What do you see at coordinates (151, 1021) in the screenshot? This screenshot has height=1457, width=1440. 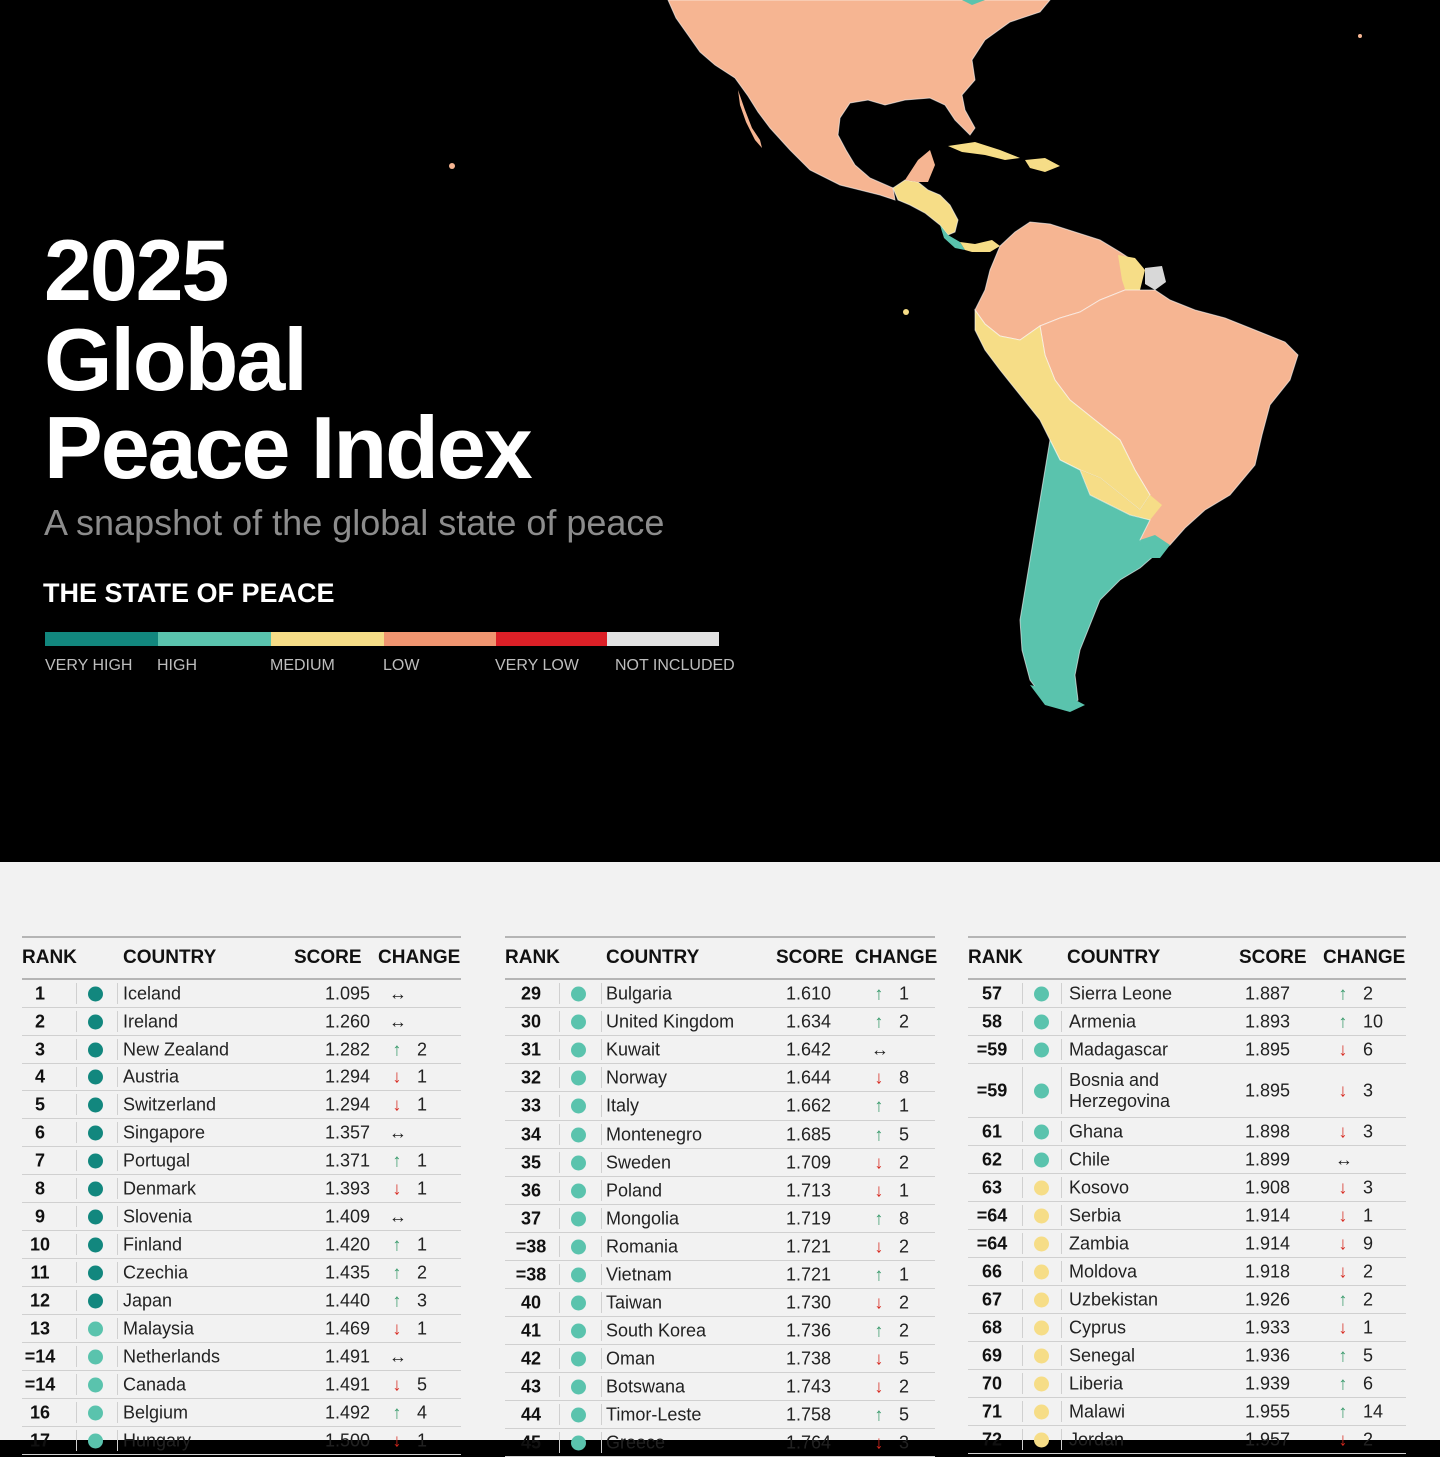 I see `country-cell: Ireland` at bounding box center [151, 1021].